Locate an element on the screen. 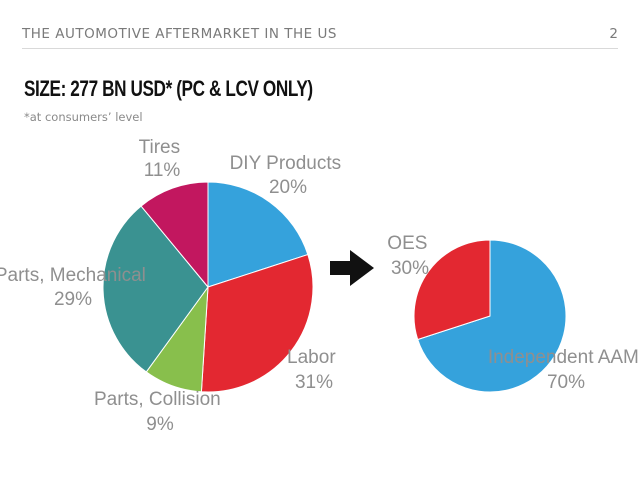 This screenshot has width=638, height=479. pie1-label-diy-products: DIY Products 20% is located at coordinates (288, 175).